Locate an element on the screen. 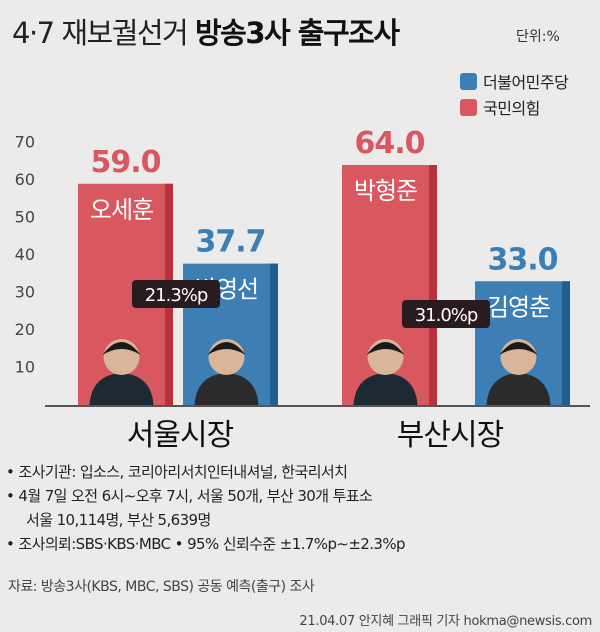 The height and width of the screenshot is (632, 600). y-tick-label: 30 is located at coordinates (25, 292).